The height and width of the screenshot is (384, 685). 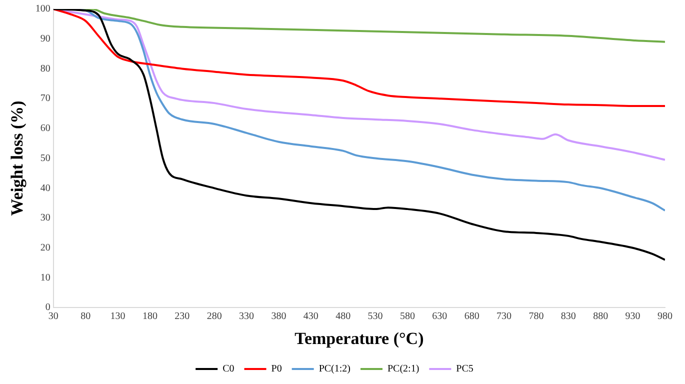 I want to click on x-tick-label: 130, so click(x=118, y=316).